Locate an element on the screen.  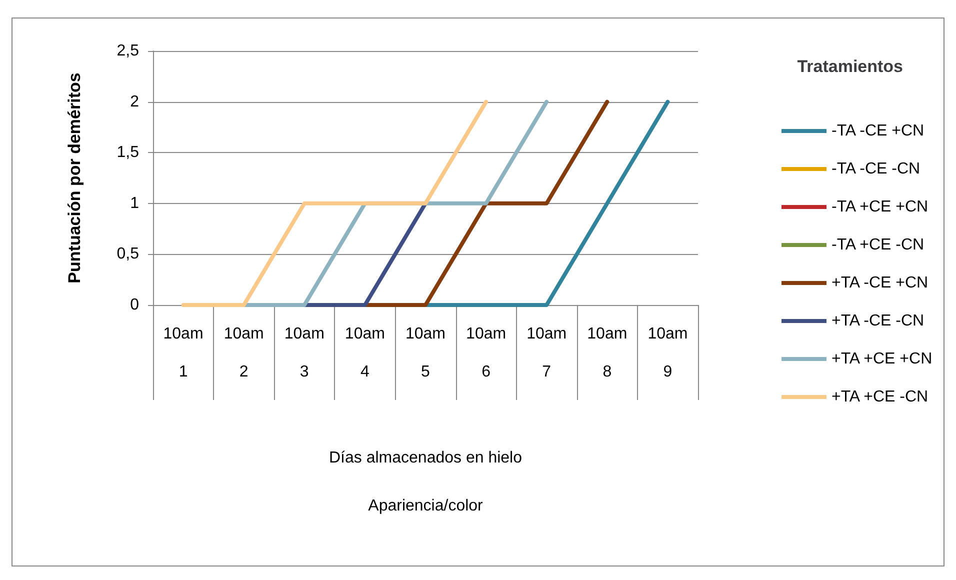
y-tick-label: 0,5 is located at coordinates (128, 254).